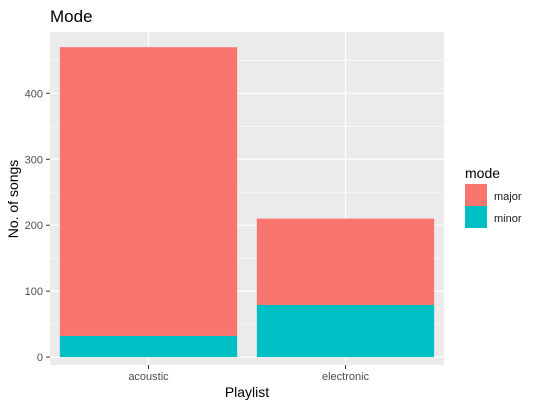 This screenshot has height=411, width=539. I want to click on legend: mode major minor, so click(493, 196).